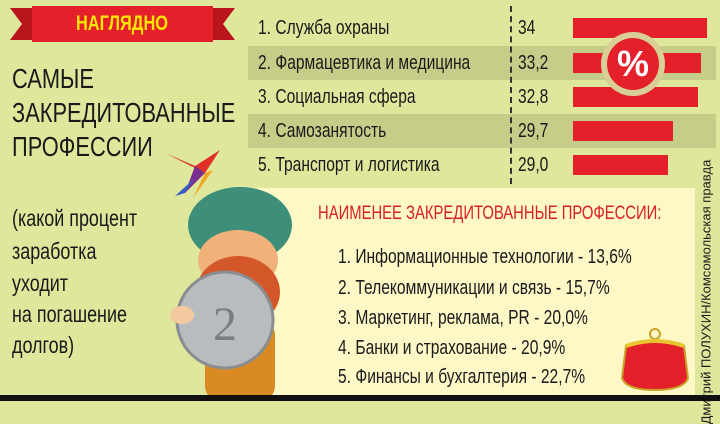 The image size is (720, 424). What do you see at coordinates (463, 318) in the screenshot?
I see `least-item: 3. Маркетинг, реклама, PR - 20,0%` at bounding box center [463, 318].